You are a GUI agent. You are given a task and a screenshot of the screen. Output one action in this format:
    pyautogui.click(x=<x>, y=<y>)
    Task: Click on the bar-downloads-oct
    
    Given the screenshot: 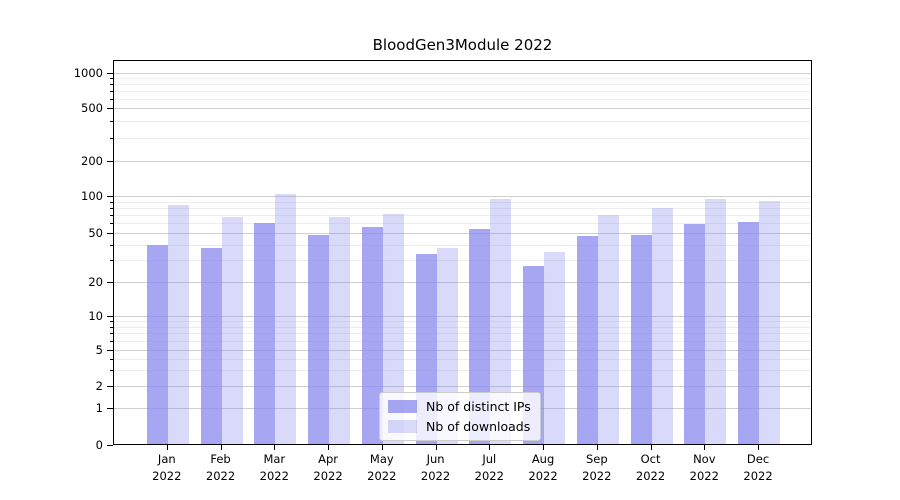 What is the action you would take?
    pyautogui.click(x=662, y=325)
    